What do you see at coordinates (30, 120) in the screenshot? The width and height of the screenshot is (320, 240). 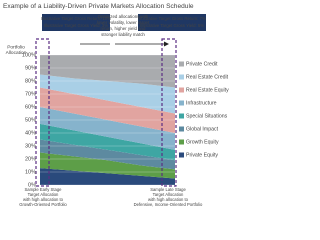 I see `y-tick-label: 50%` at bounding box center [30, 120].